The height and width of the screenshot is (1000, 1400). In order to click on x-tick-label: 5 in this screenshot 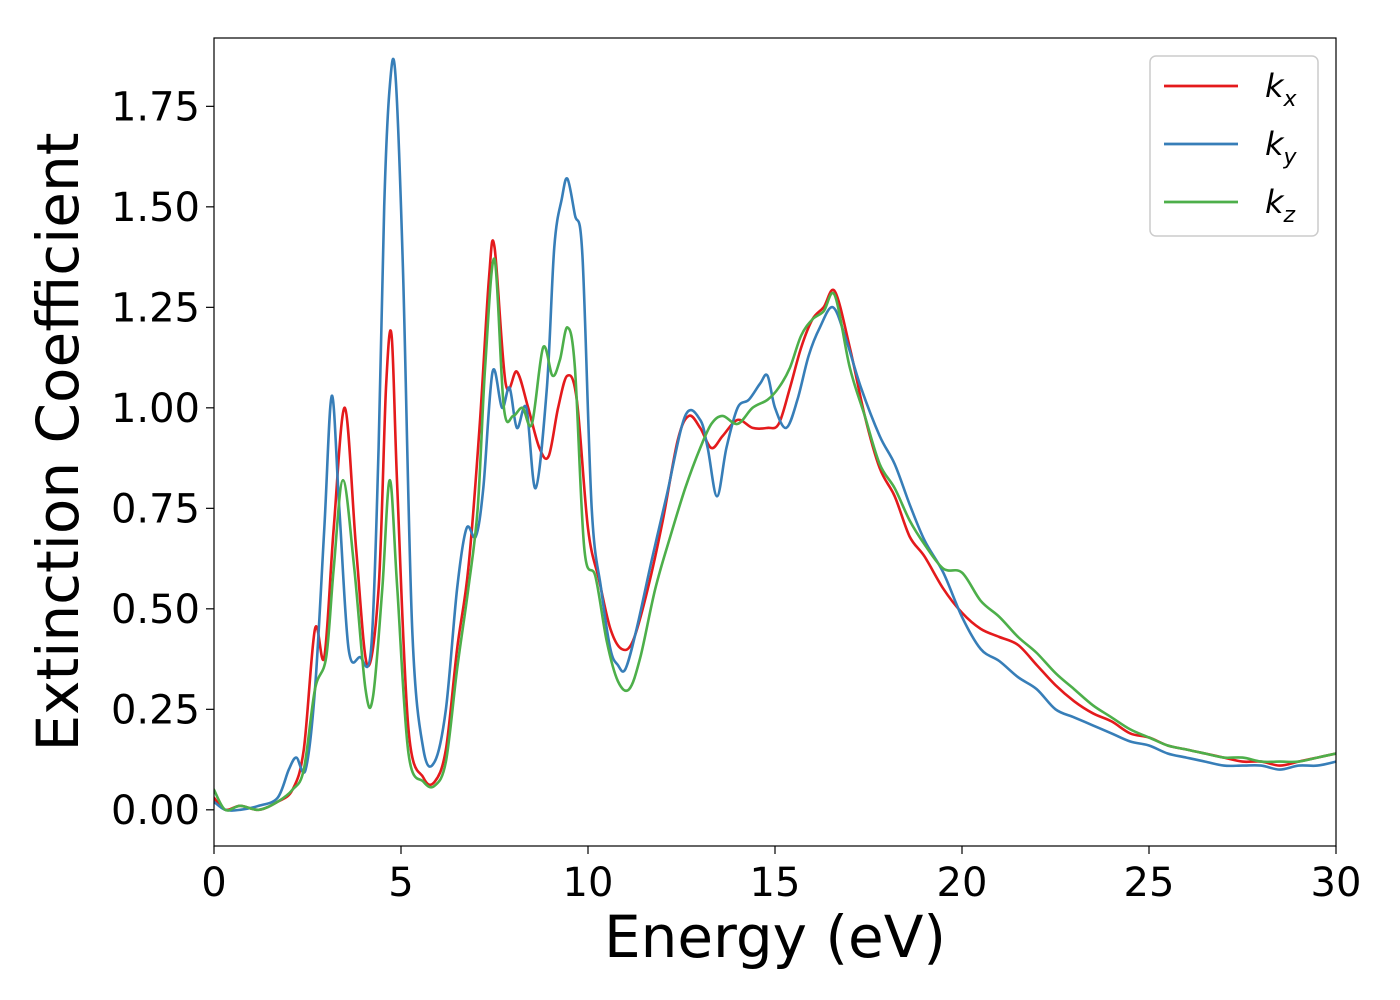, I will do `click(400, 883)`.